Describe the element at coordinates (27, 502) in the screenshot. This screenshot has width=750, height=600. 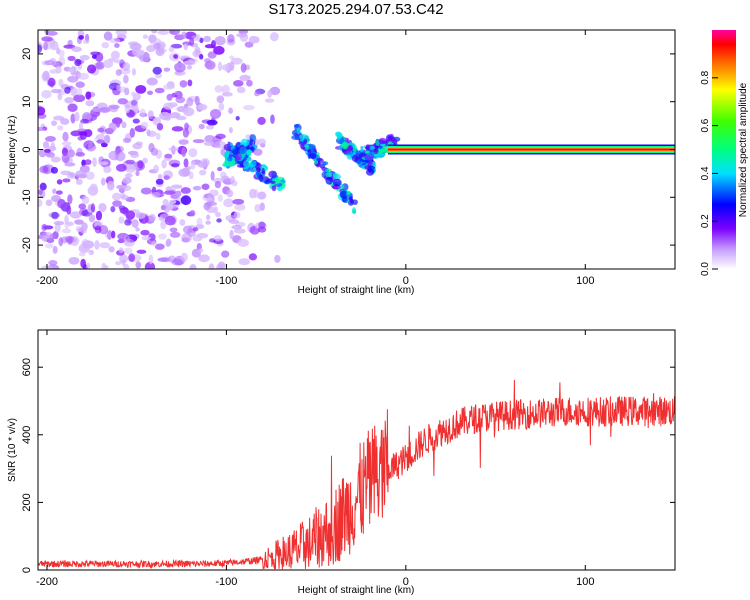
I see `snr-ytick-label: 200` at that location.